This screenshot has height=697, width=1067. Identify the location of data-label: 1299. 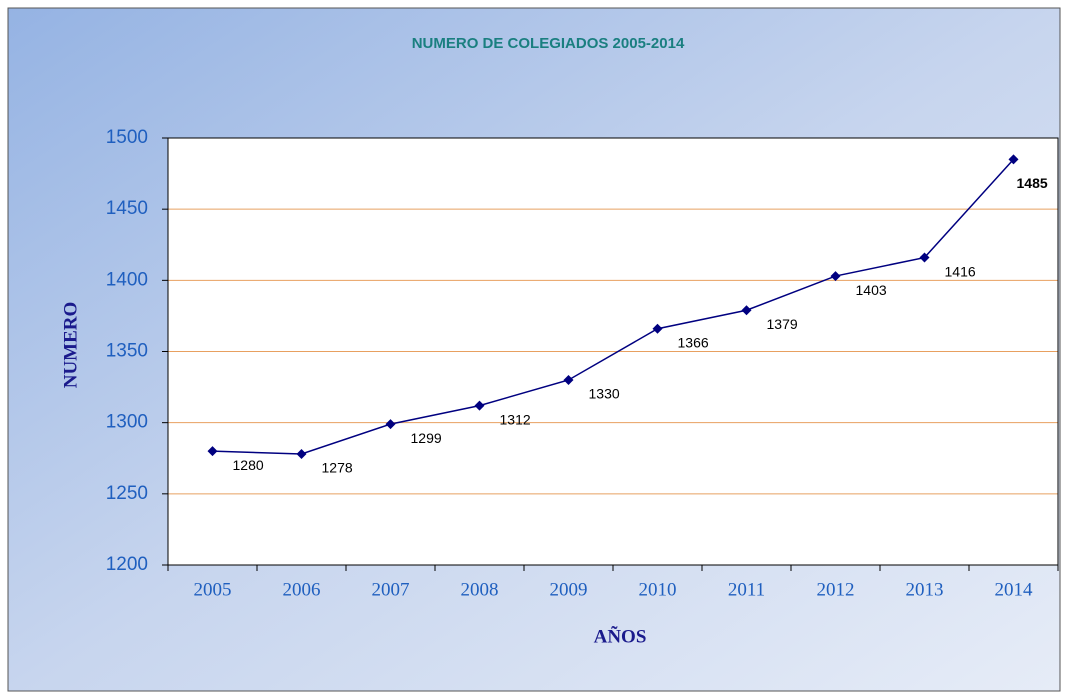
(426, 438).